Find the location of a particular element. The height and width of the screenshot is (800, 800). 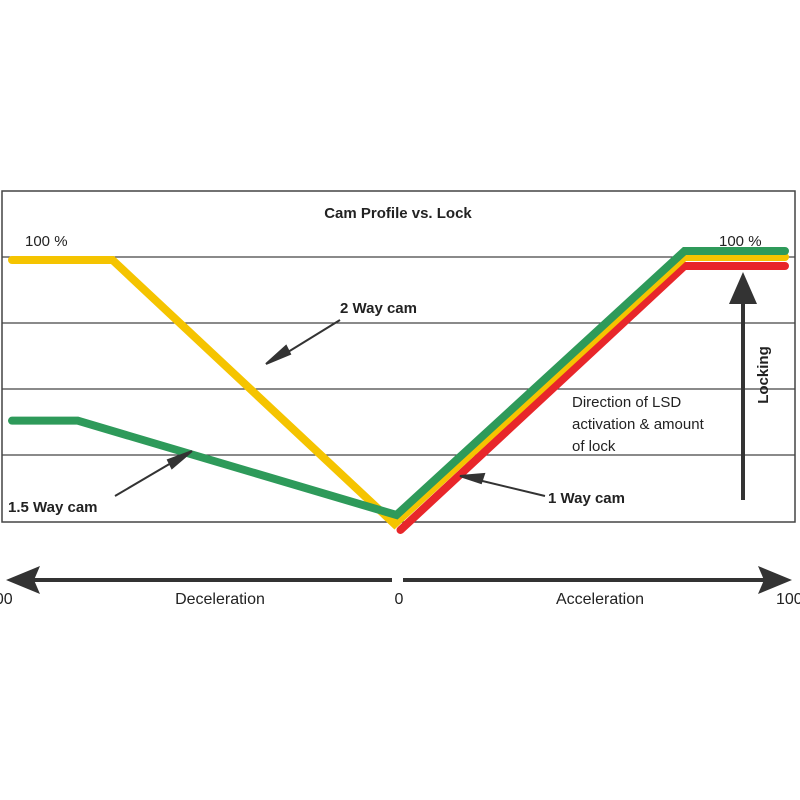

arrow-left-icon is located at coordinates (23, 580).